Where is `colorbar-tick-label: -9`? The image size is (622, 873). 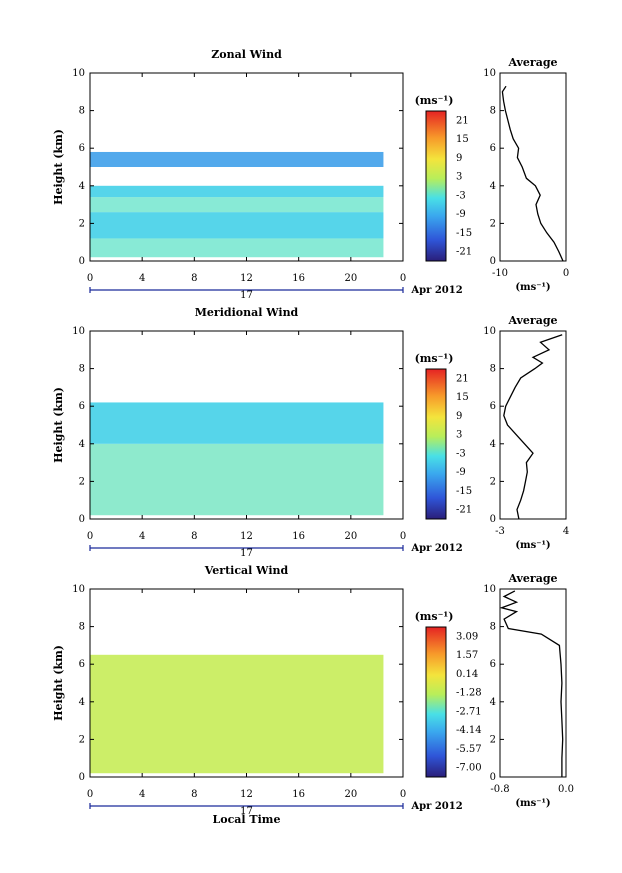
colorbar-tick-label: -9 is located at coordinates (461, 472).